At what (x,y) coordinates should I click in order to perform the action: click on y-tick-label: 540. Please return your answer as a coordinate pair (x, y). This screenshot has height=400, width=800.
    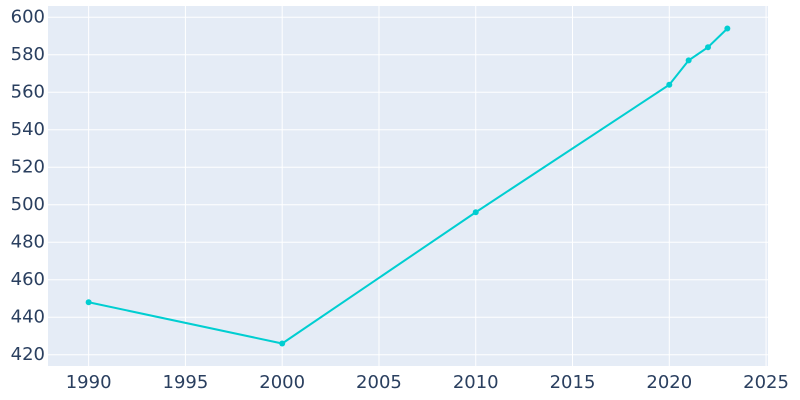
    Looking at the image, I should click on (28, 129).